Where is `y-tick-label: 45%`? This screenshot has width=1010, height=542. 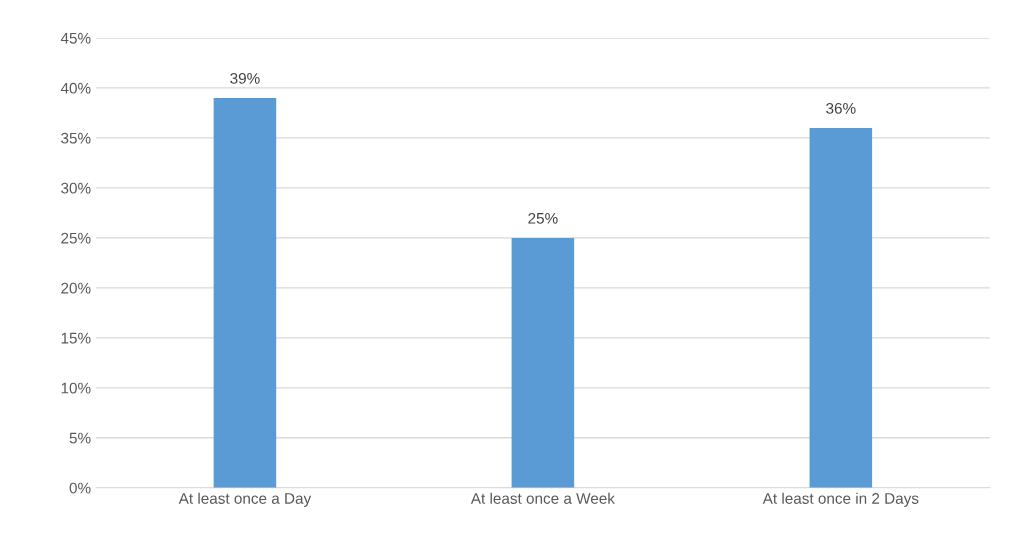
y-tick-label: 45% is located at coordinates (75, 38).